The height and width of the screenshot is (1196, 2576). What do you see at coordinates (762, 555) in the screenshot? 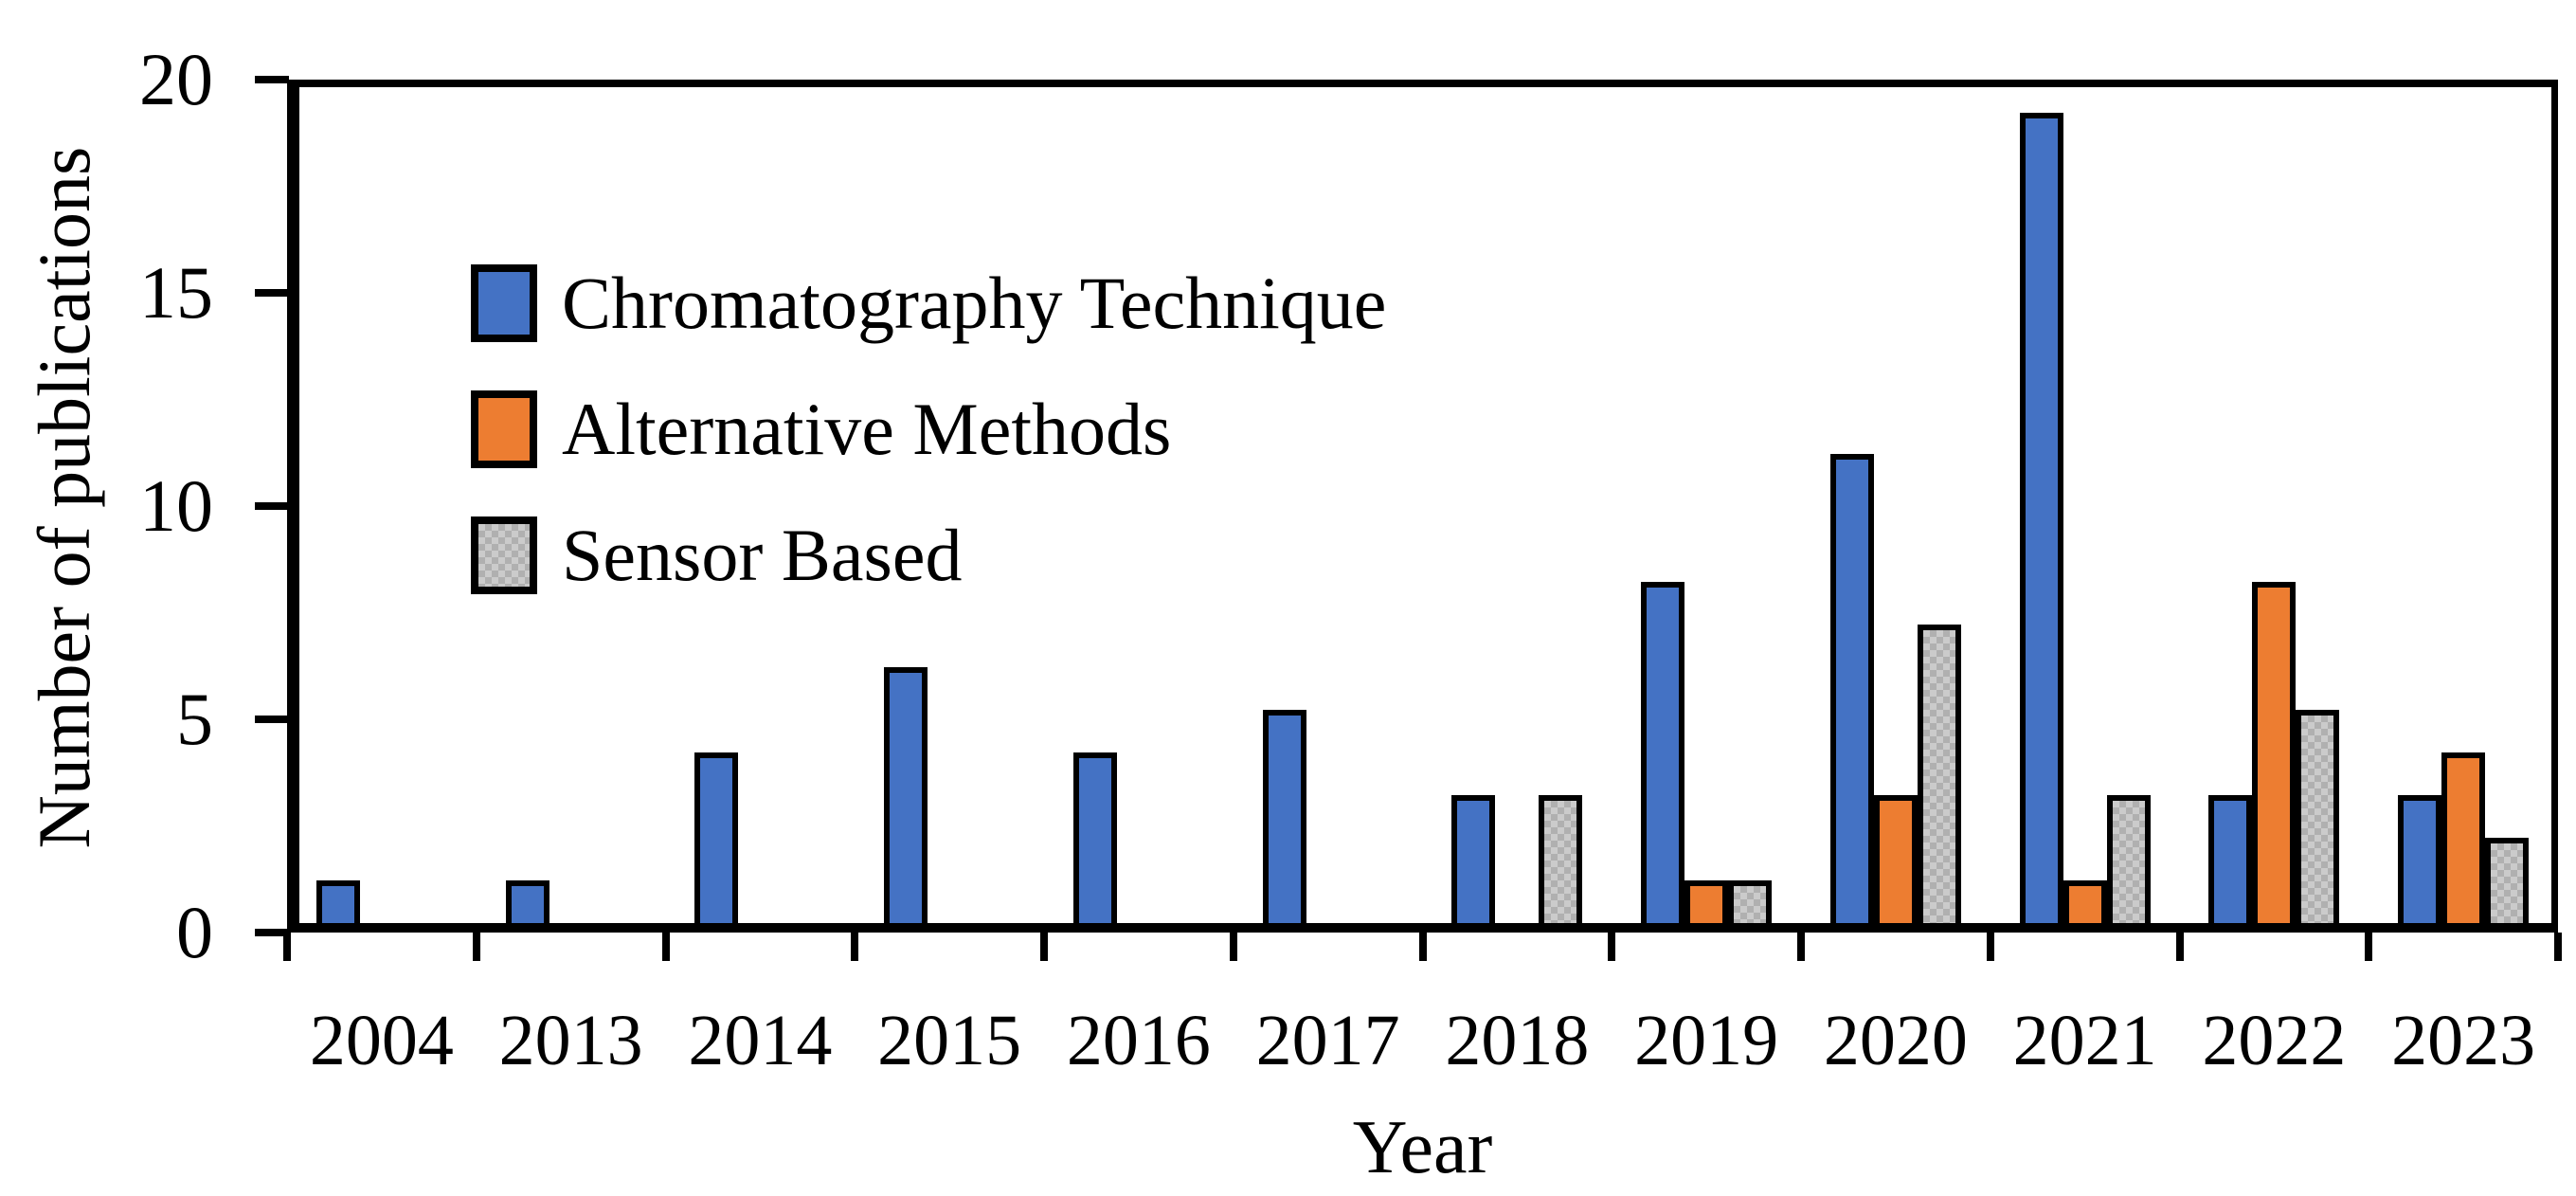
I see `legend-label-sensor: Sensor Based` at bounding box center [762, 555].